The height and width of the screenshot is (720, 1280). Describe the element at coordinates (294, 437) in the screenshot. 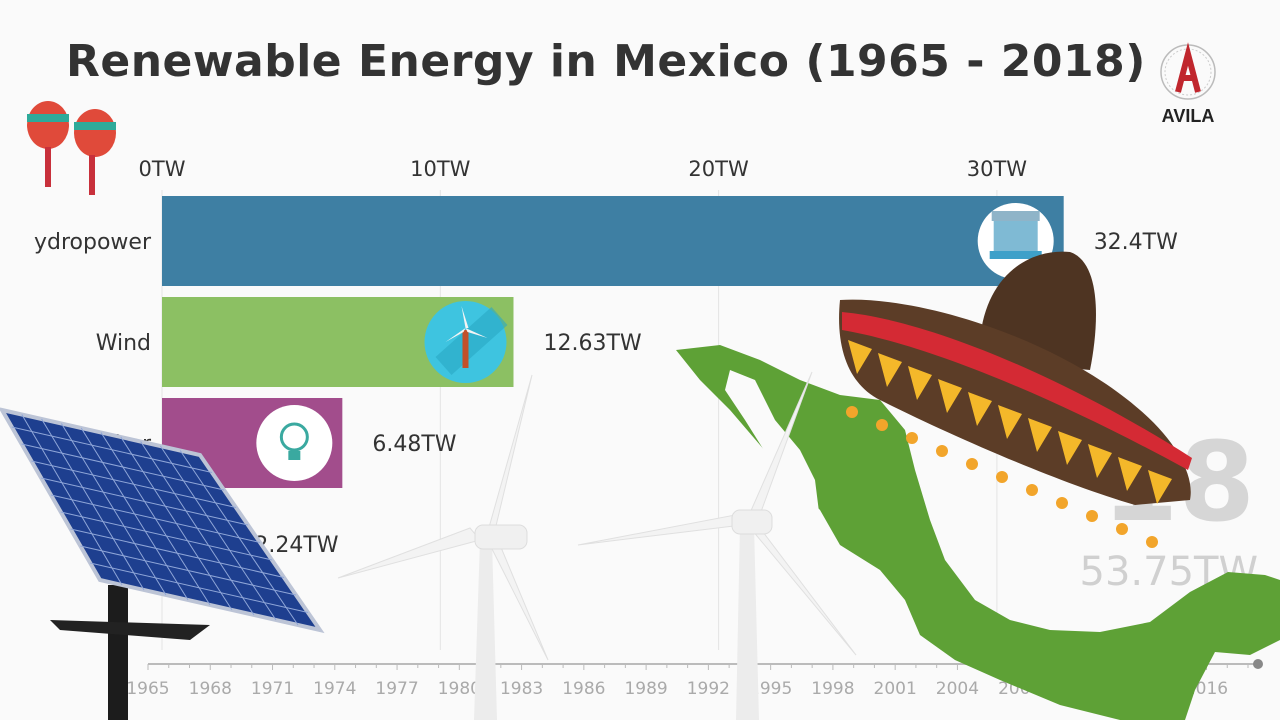

I see `bulb-glass` at that location.